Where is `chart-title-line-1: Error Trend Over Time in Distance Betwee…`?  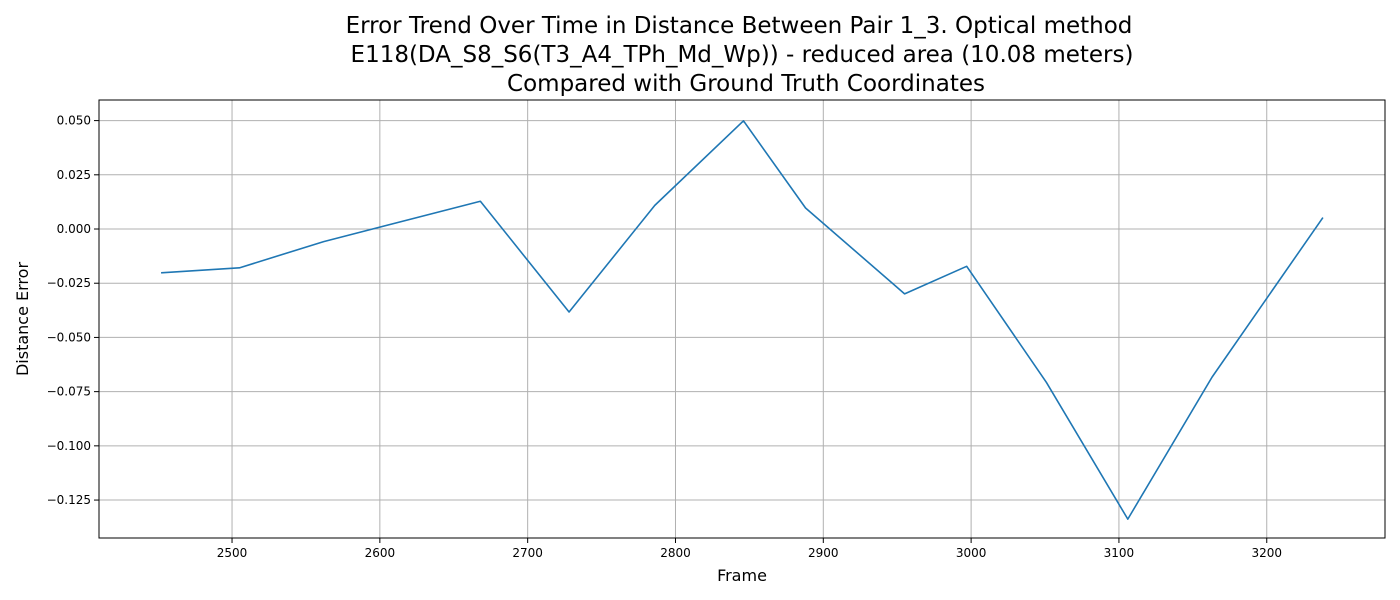 chart-title-line-1: Error Trend Over Time in Distance Betwee… is located at coordinates (739, 26).